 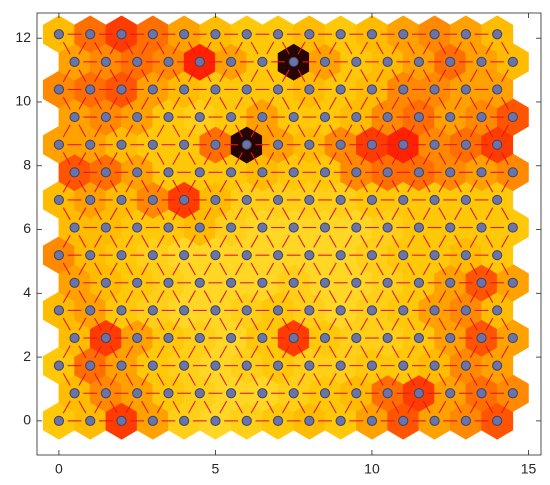 I want to click on y-tick-label: 4, so click(x=27, y=292).